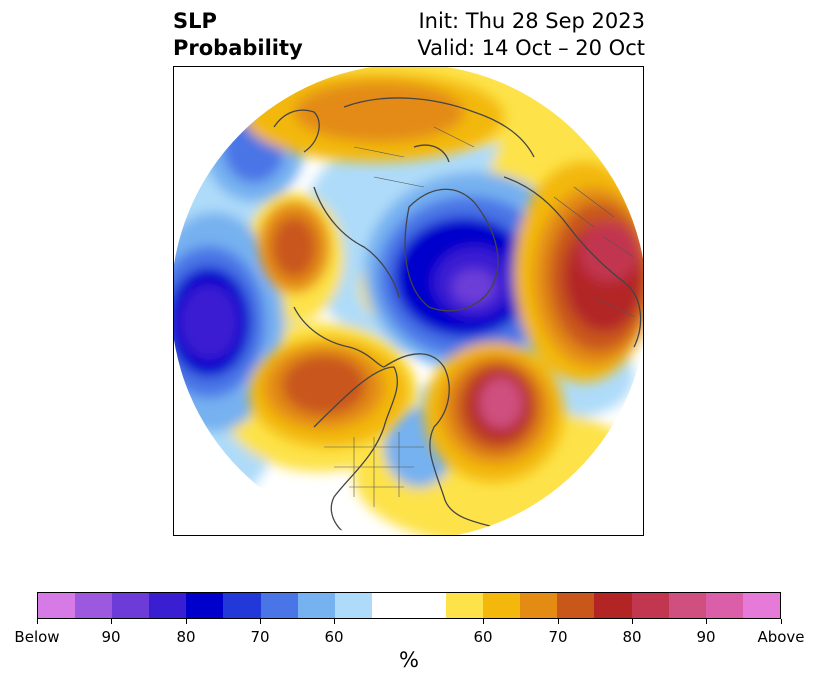 The height and width of the screenshot is (686, 819). I want to click on map-title: SLP Probability, so click(238, 35).